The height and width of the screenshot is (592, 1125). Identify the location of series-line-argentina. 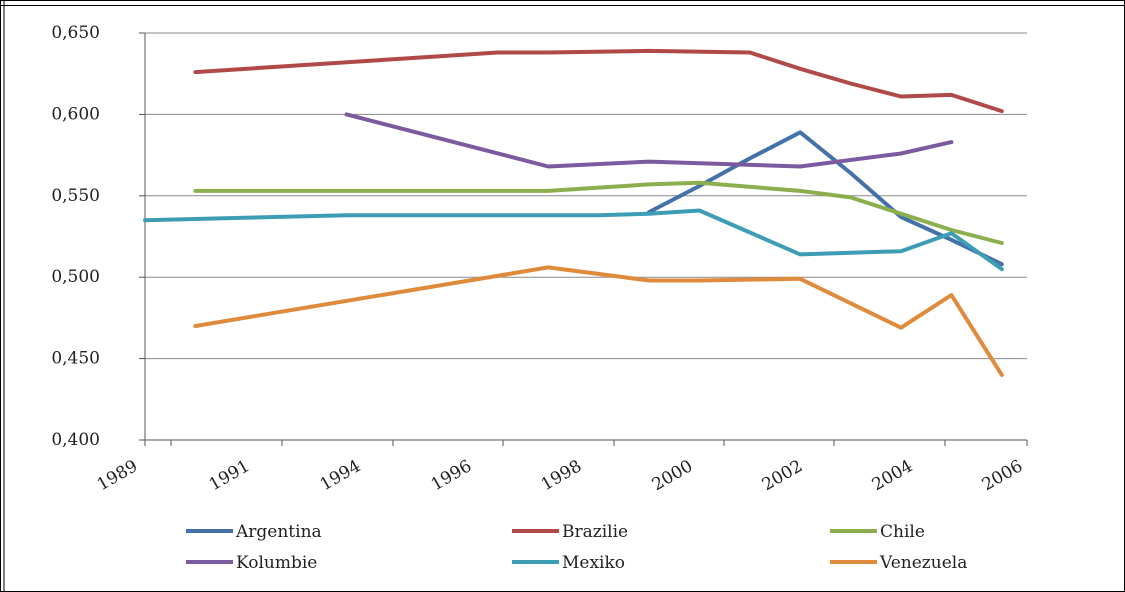
(825, 198).